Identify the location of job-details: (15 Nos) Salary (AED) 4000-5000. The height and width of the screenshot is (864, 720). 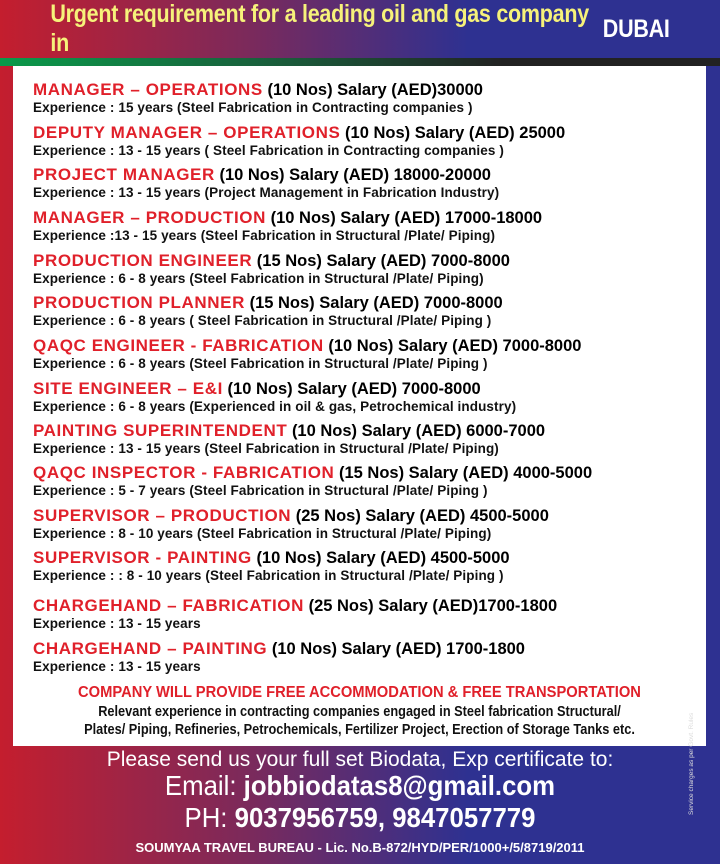
(466, 473).